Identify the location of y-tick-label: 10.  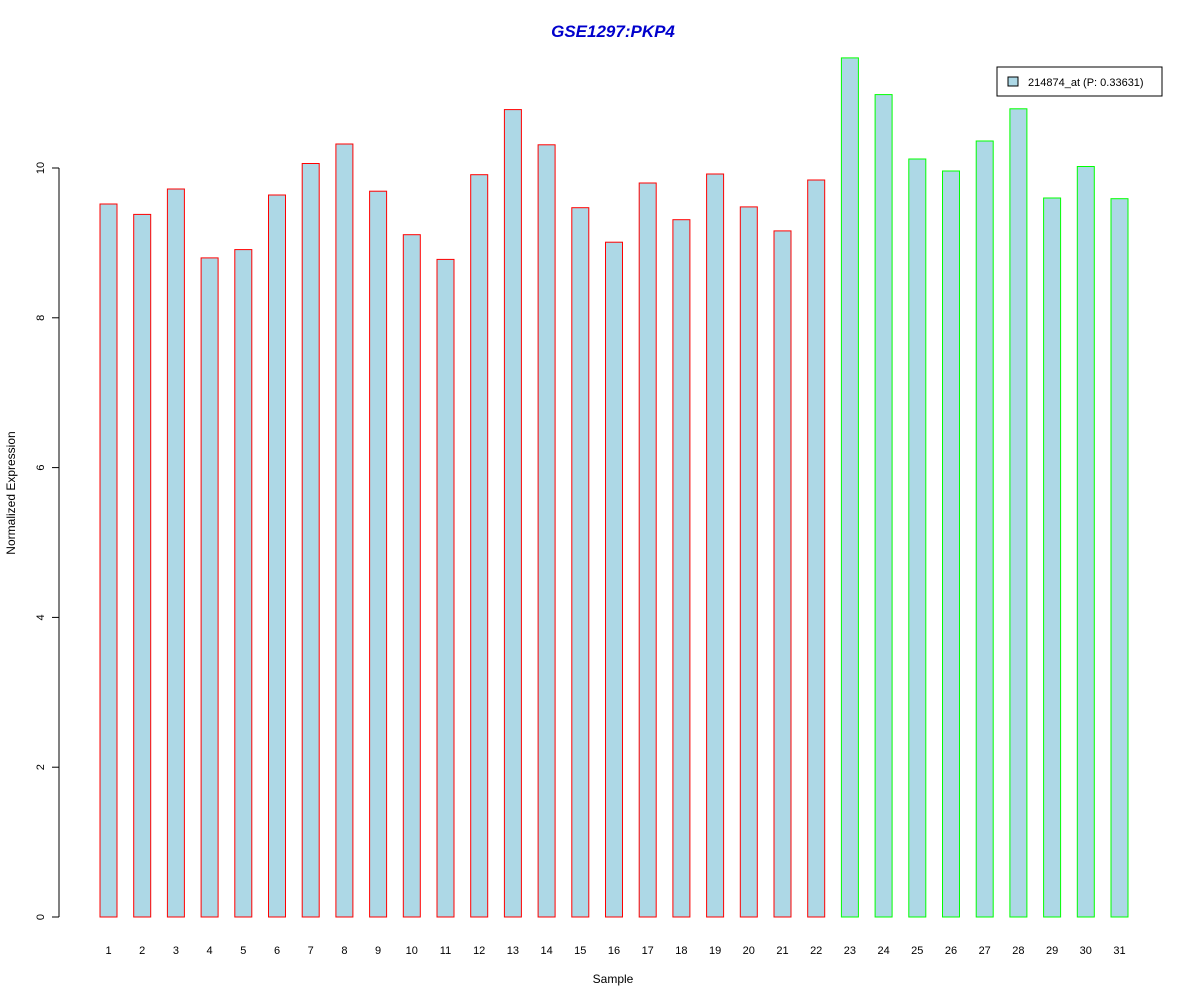
(41, 168).